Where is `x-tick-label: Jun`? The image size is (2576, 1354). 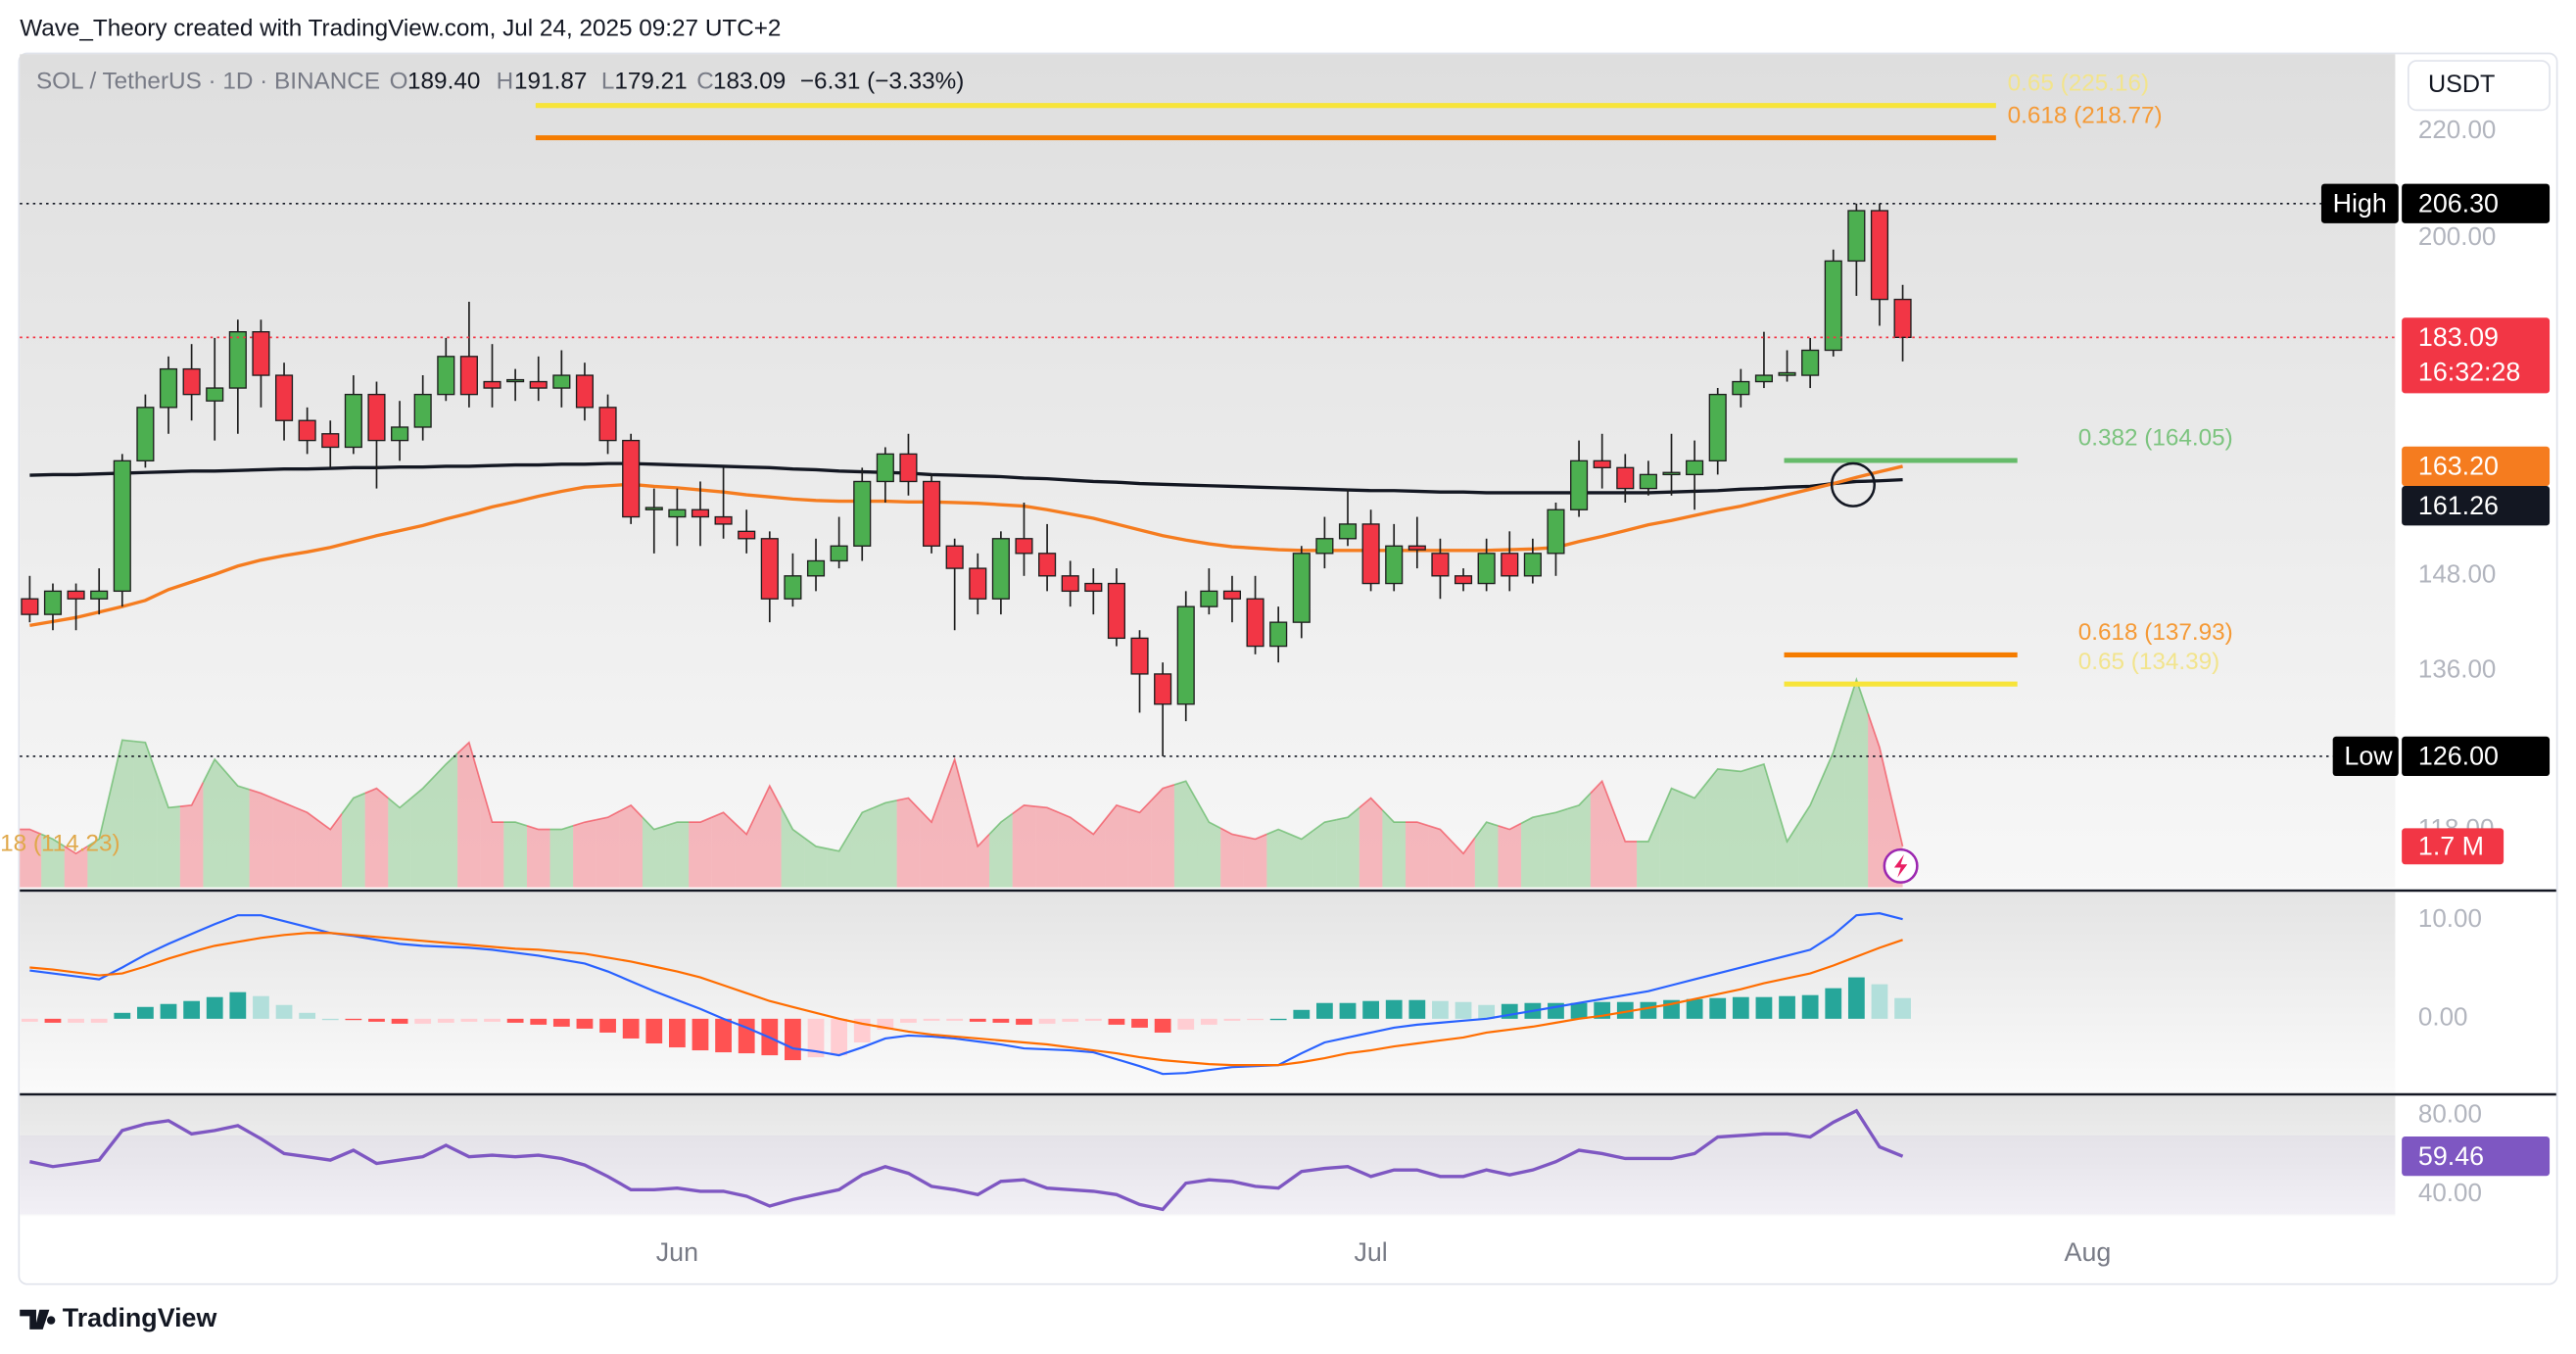 x-tick-label: Jun is located at coordinates (677, 1252).